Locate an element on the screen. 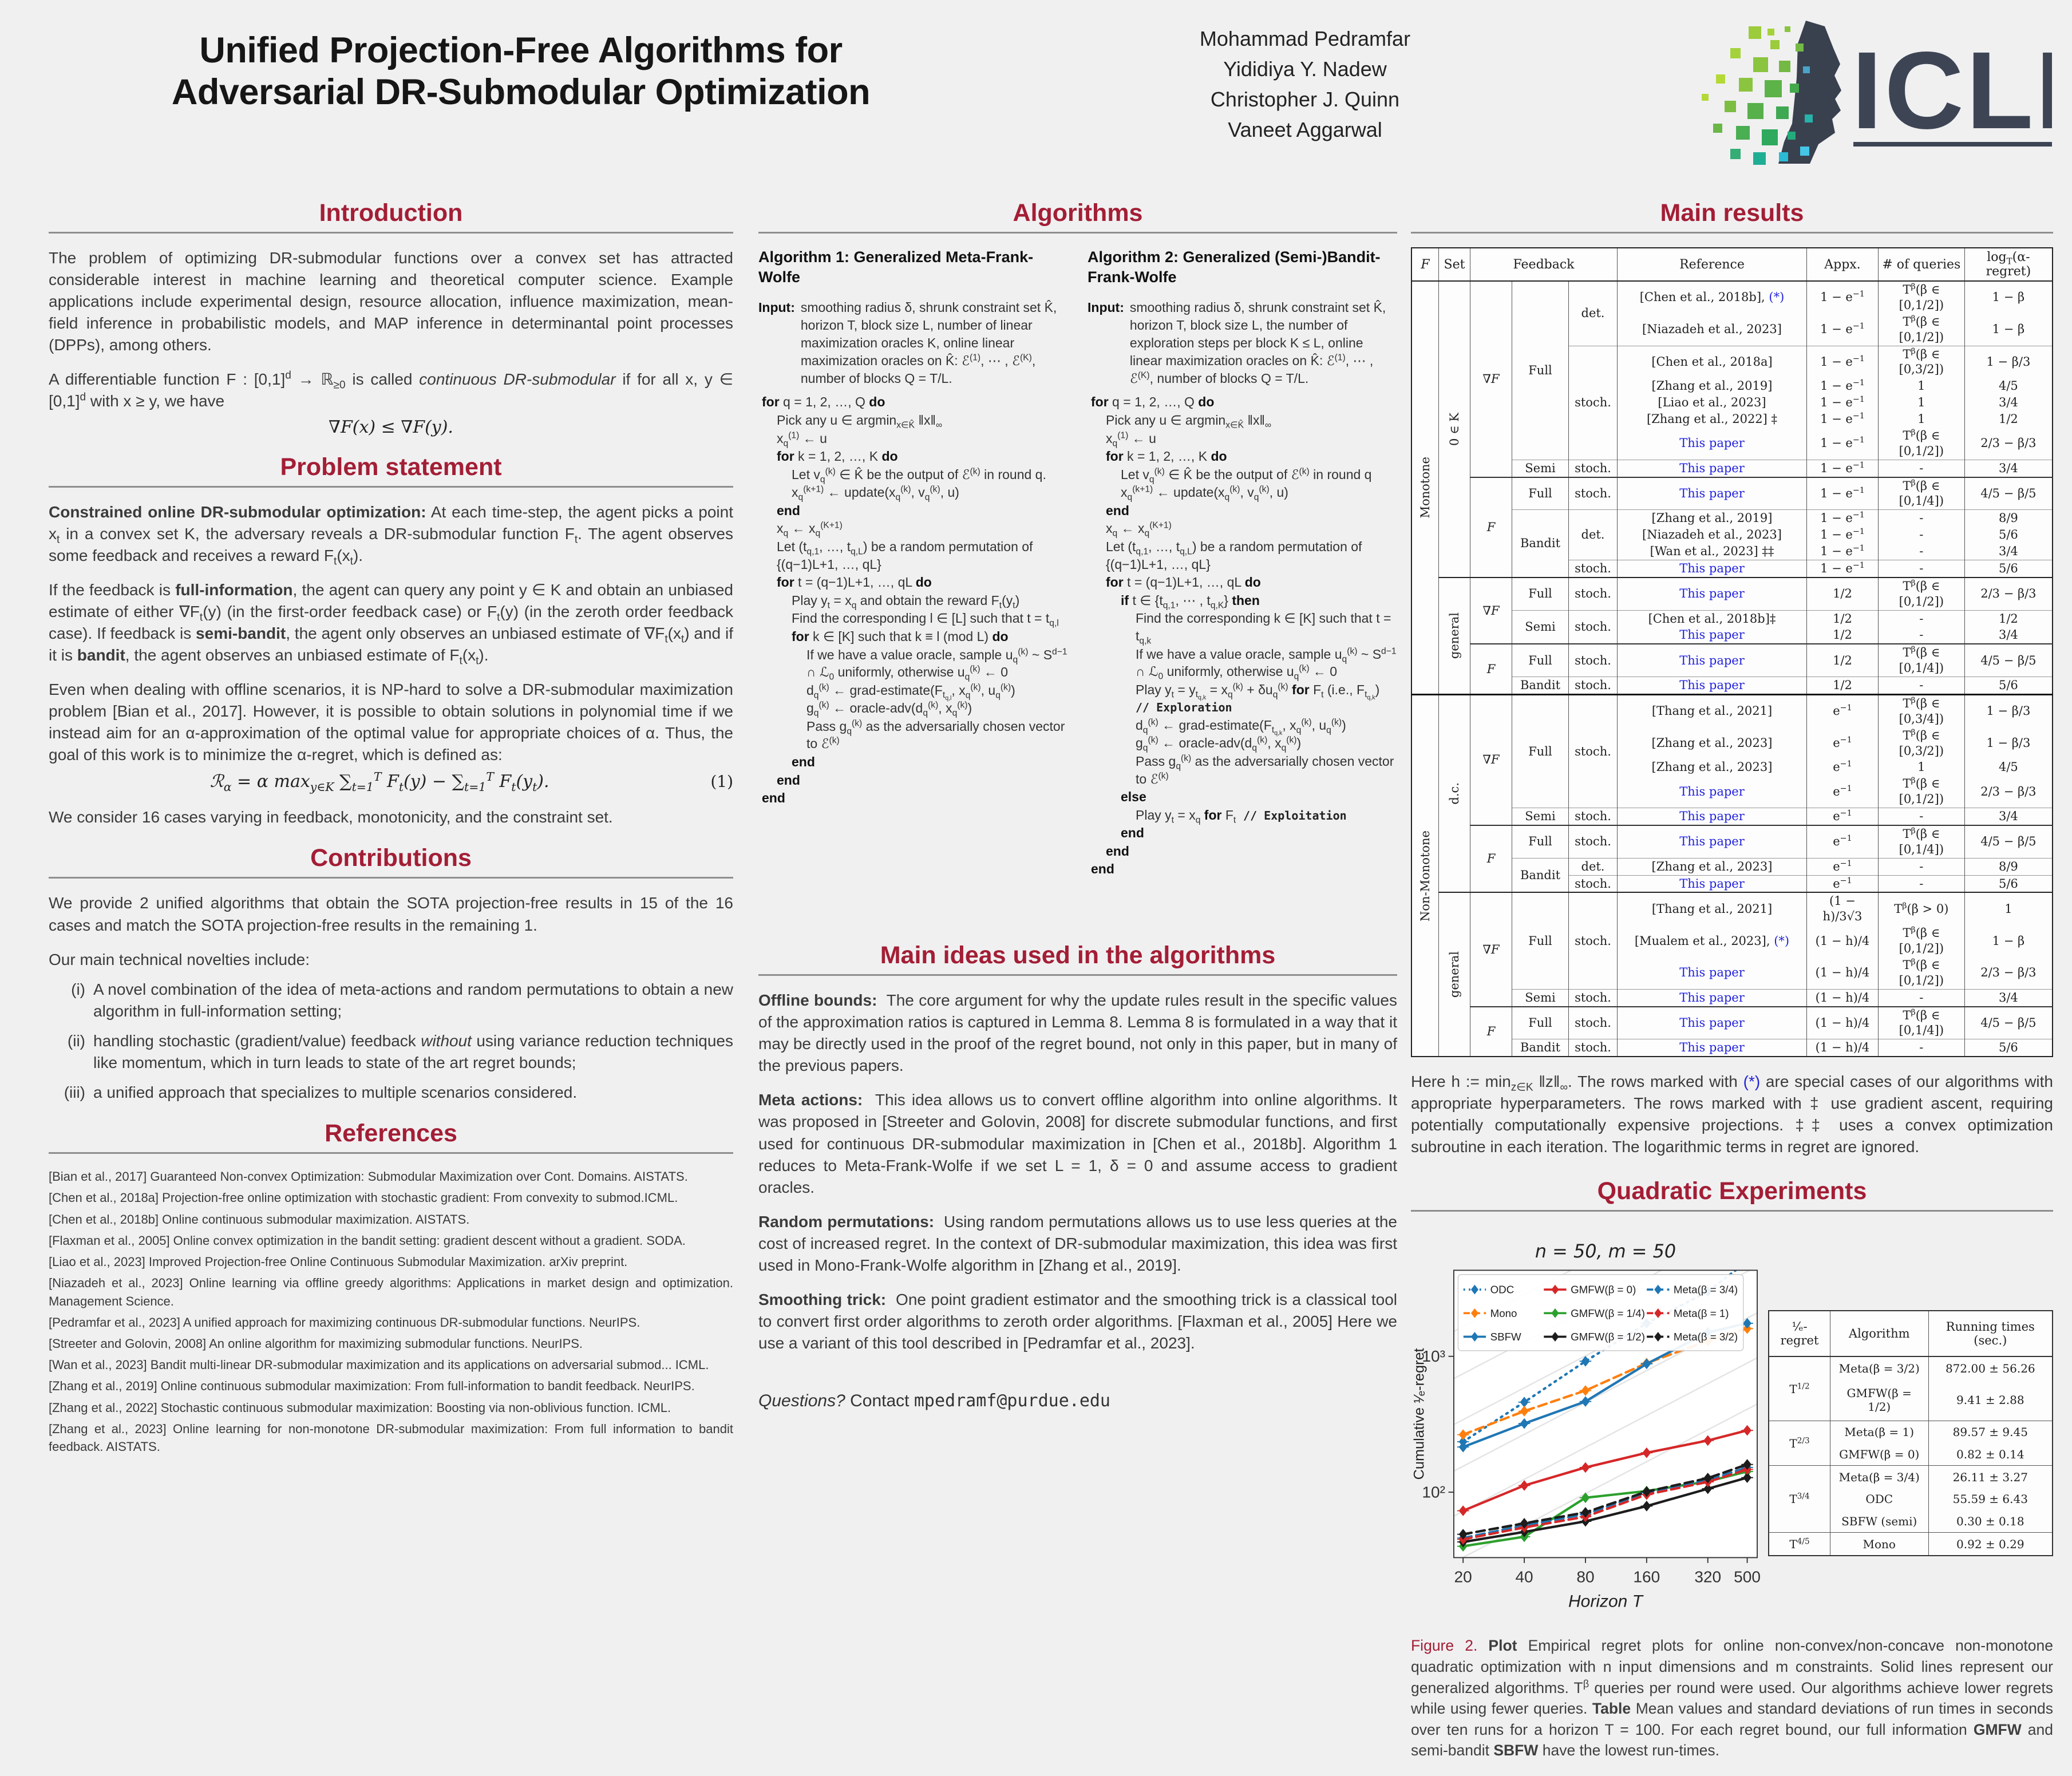 This screenshot has height=1776, width=2072. section-heading-references: References is located at coordinates (391, 1134).